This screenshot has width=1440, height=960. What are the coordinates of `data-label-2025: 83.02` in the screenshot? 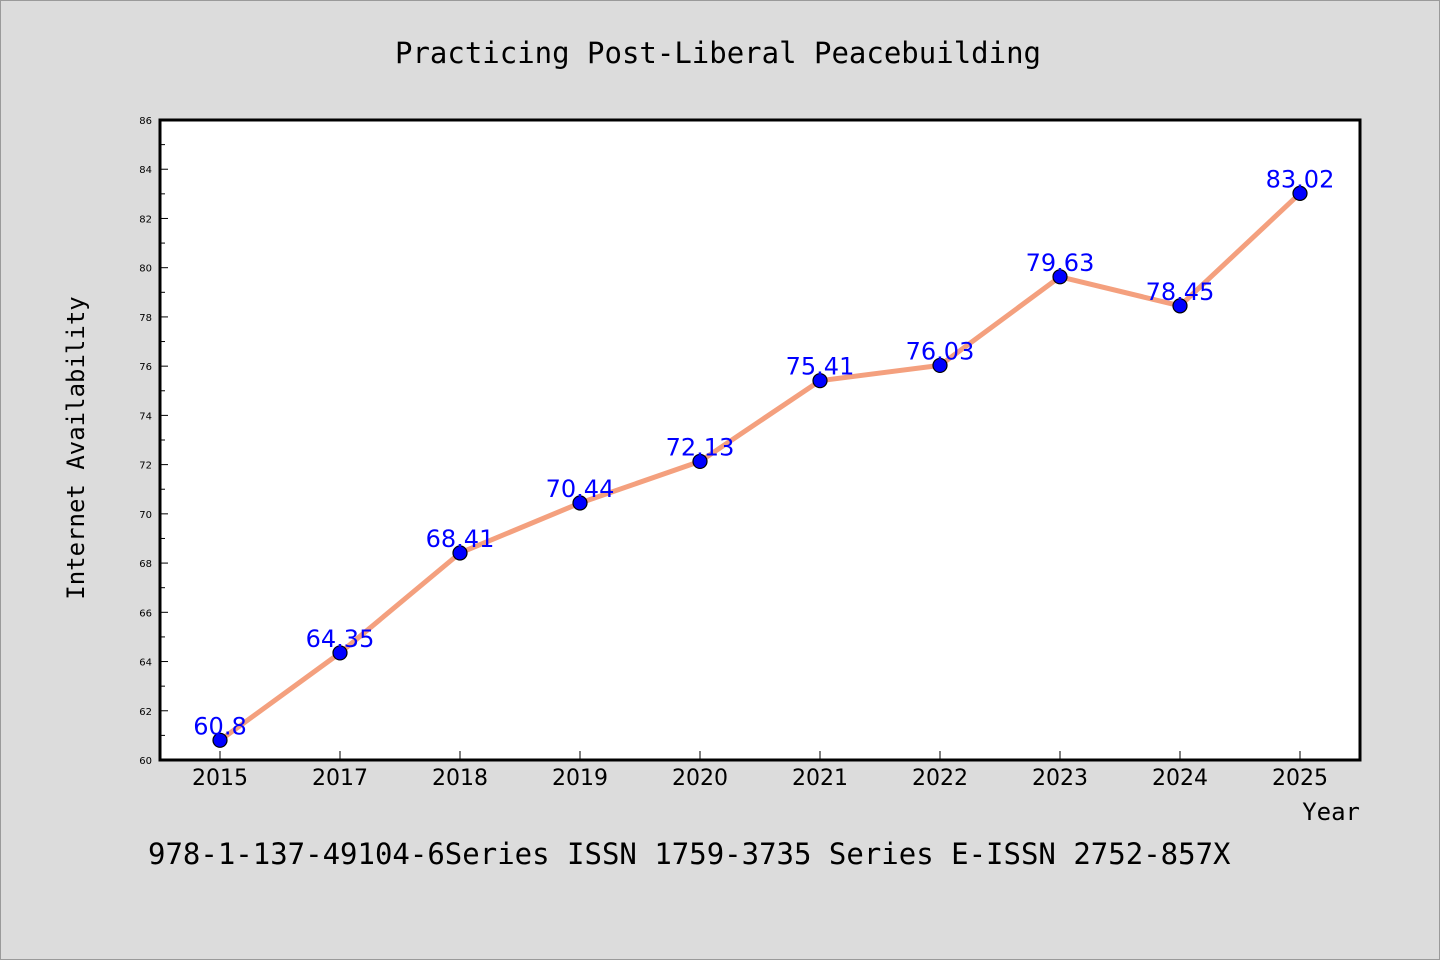 It's located at (1300, 179).